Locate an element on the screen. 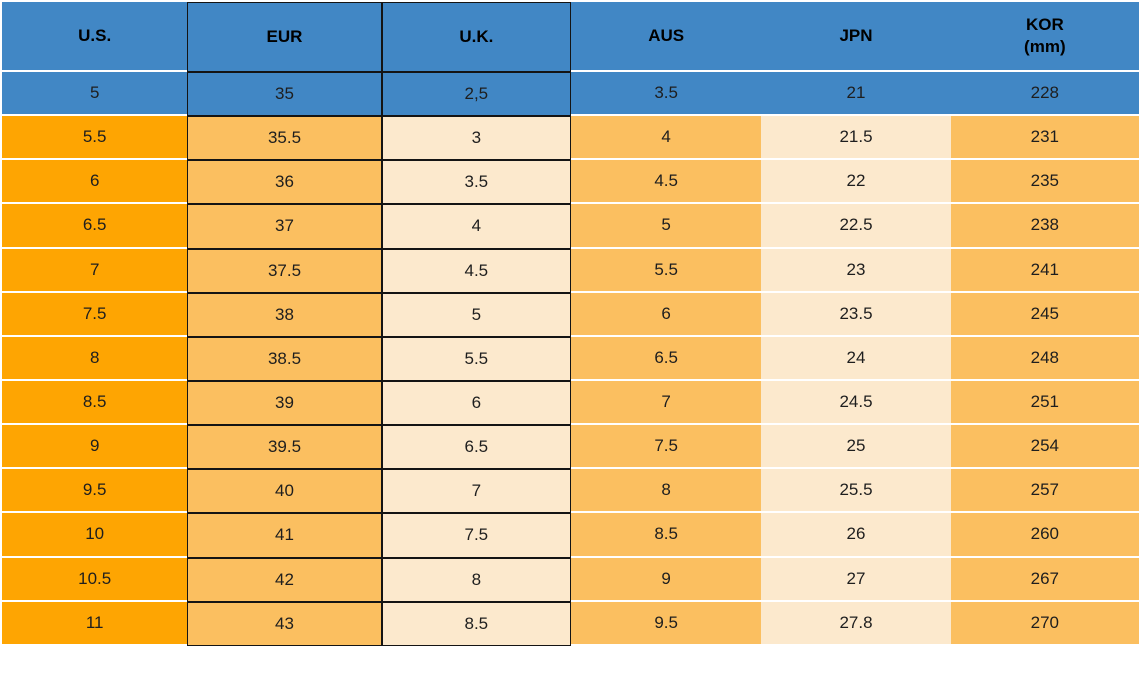  header-sublabel: (mm) is located at coordinates (1045, 46).